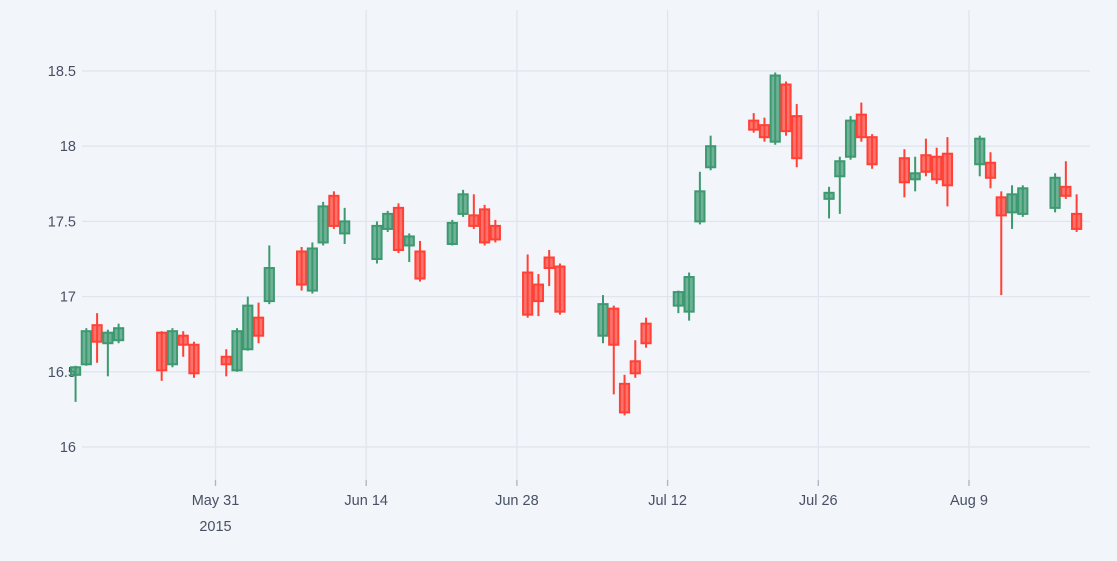  Describe the element at coordinates (517, 501) in the screenshot. I see `x-axis-tick-label: Jun 28` at that location.